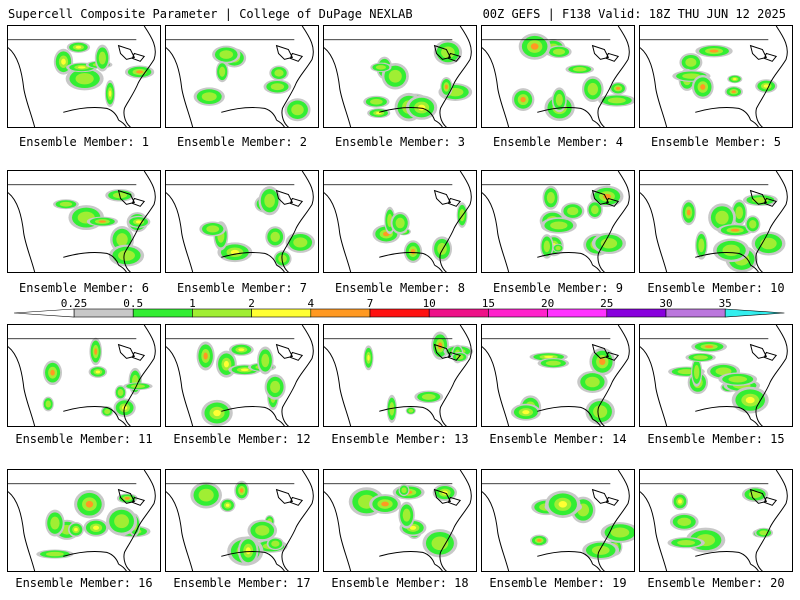 This screenshot has height=600, width=800. Describe the element at coordinates (716, 439) in the screenshot. I see `panel-label: Ensemble Member: 15` at that location.